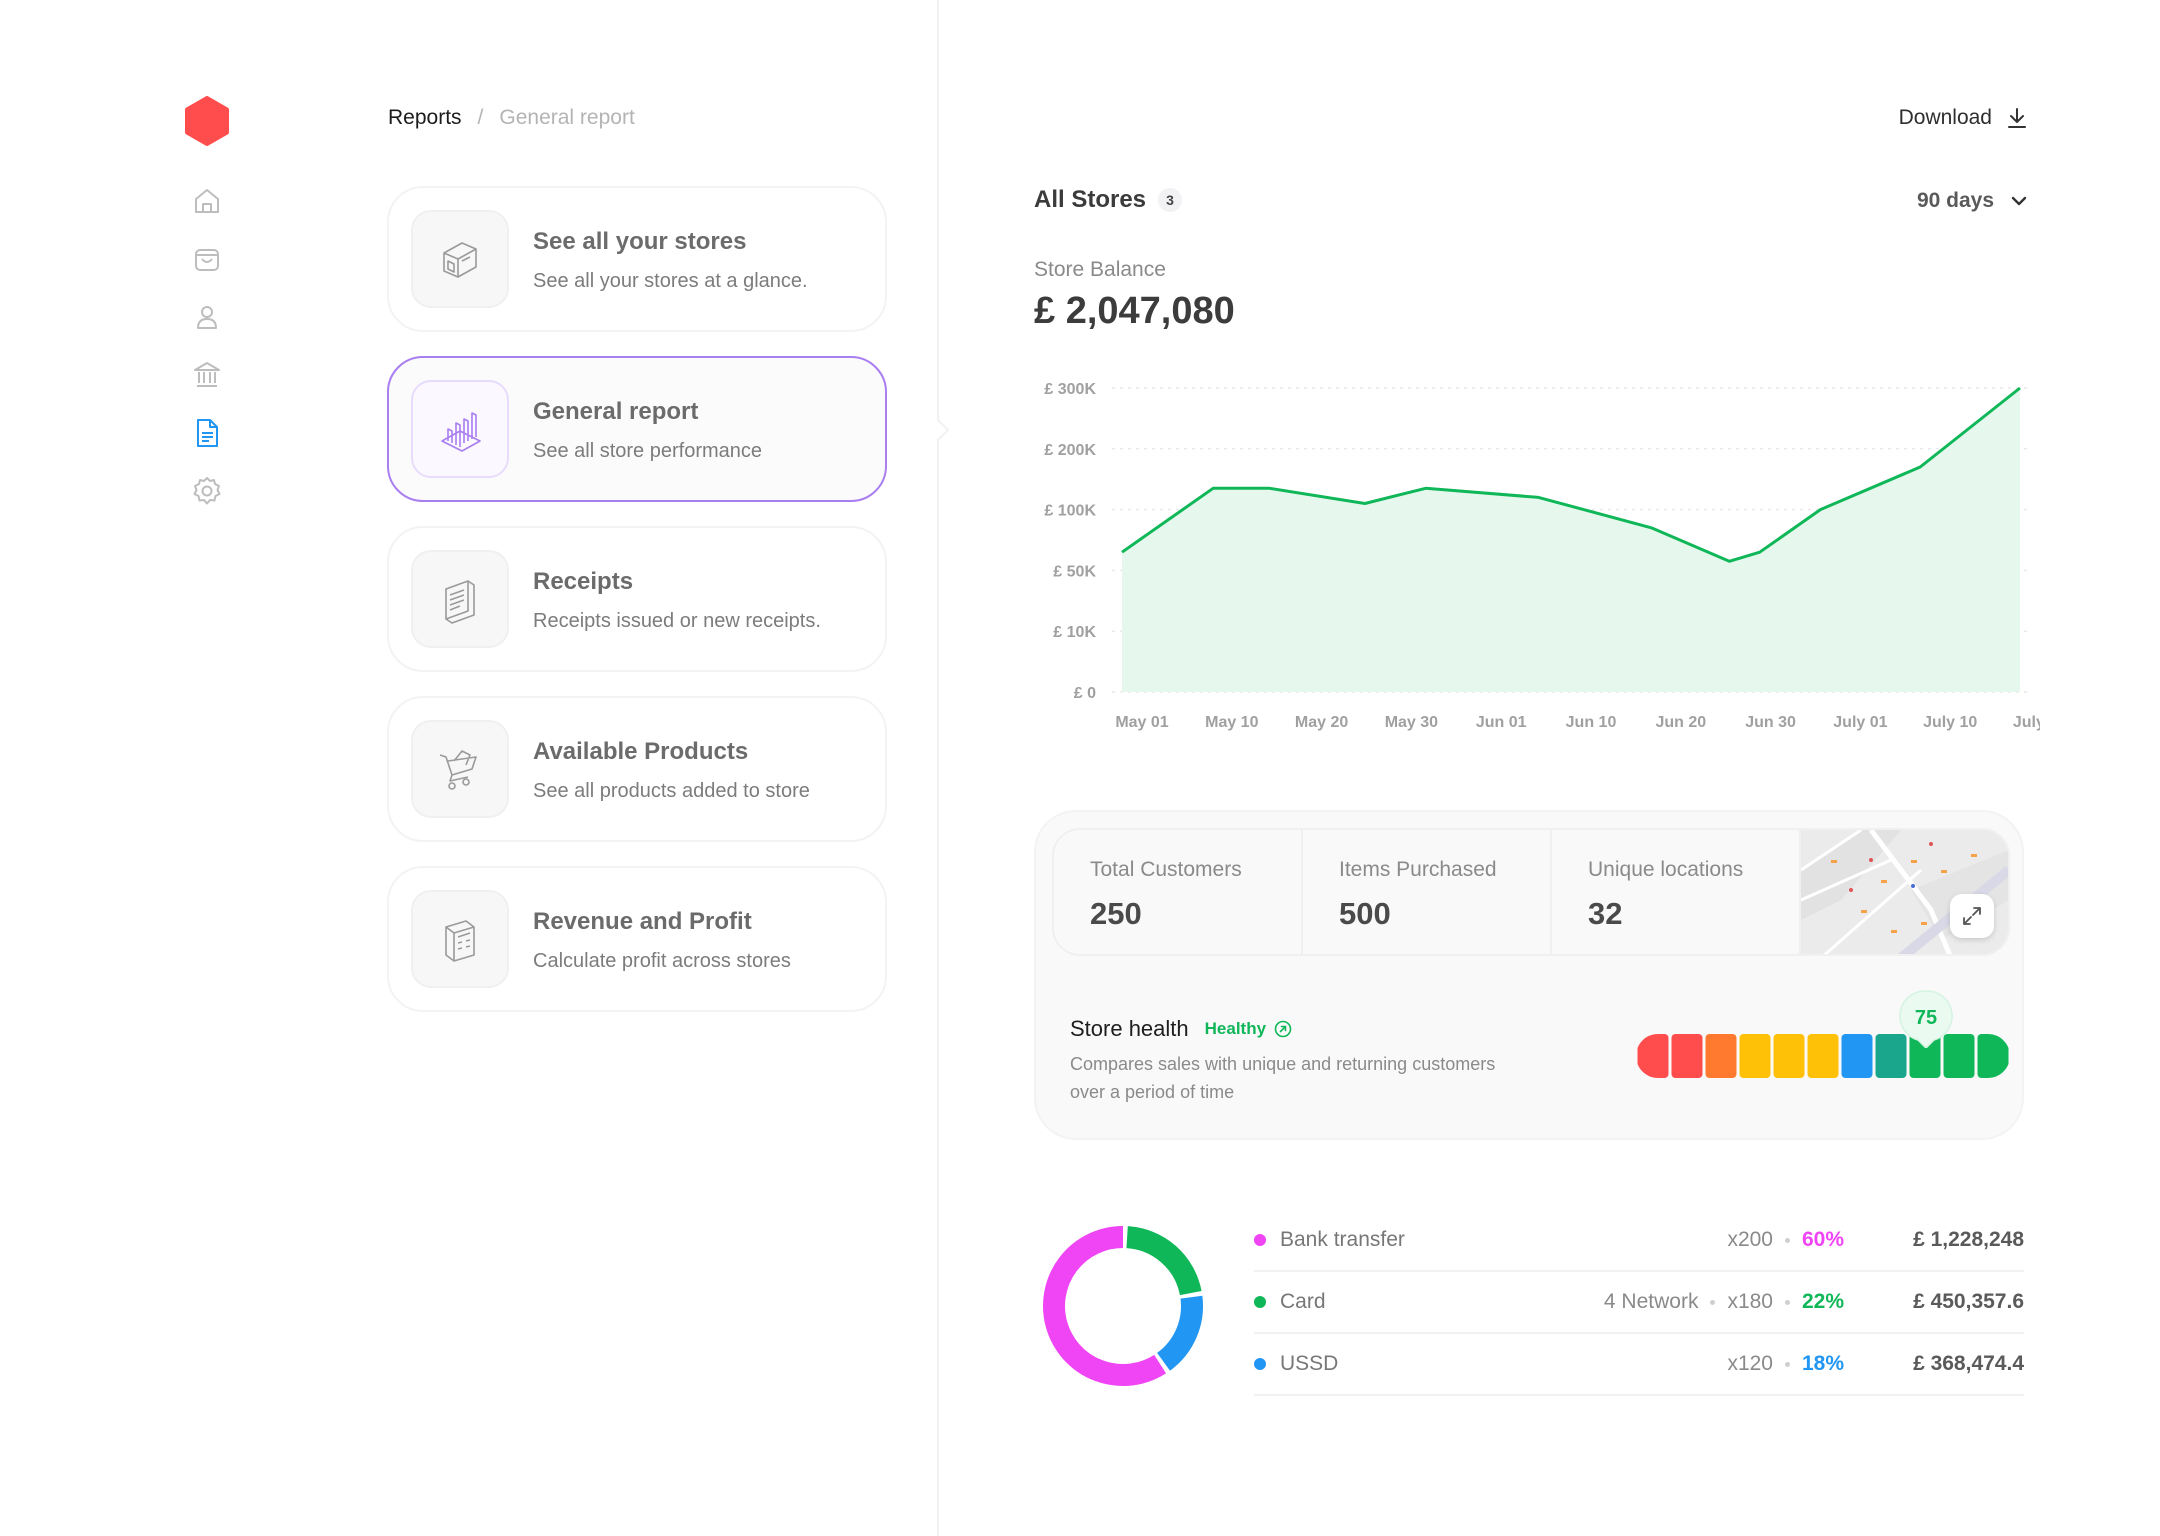  What do you see at coordinates (207, 121) in the screenshot?
I see `brand-logo` at bounding box center [207, 121].